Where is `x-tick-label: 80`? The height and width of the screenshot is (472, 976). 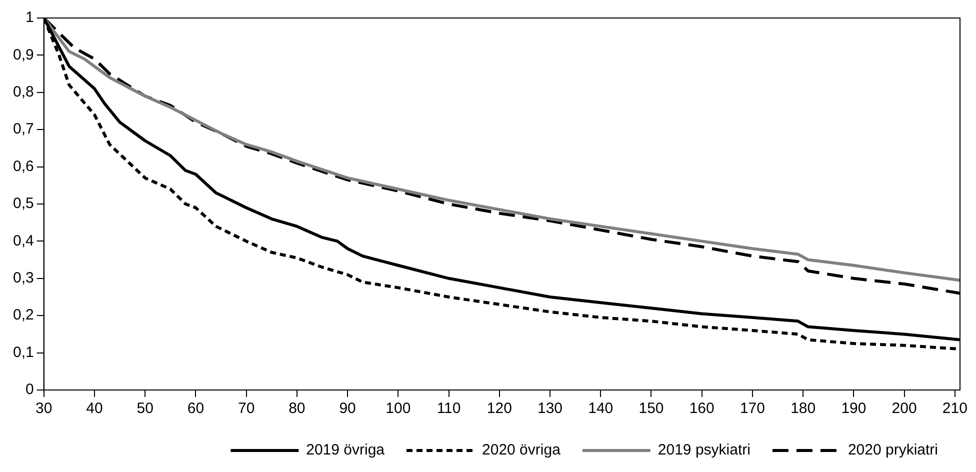 x-tick-label: 80 is located at coordinates (297, 409).